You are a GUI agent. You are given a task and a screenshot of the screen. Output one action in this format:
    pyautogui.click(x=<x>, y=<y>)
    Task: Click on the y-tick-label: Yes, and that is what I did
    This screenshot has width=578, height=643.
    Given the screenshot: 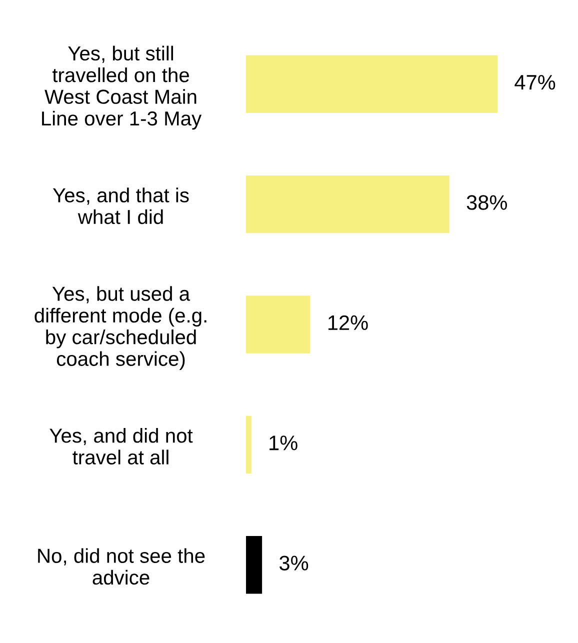 What is the action you would take?
    pyautogui.click(x=120, y=206)
    